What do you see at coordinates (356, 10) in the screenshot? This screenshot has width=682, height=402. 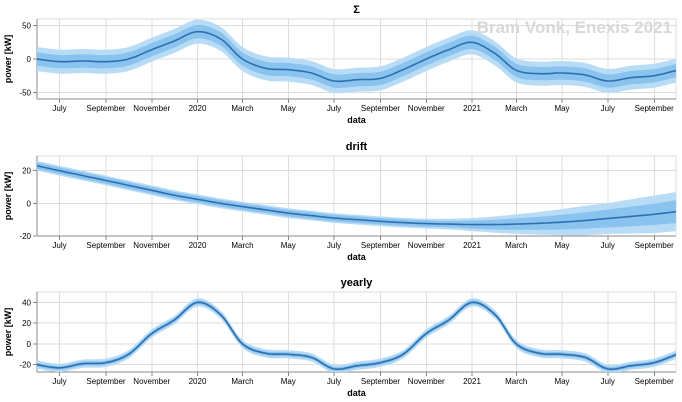 I see `chart-title: Σ` at bounding box center [356, 10].